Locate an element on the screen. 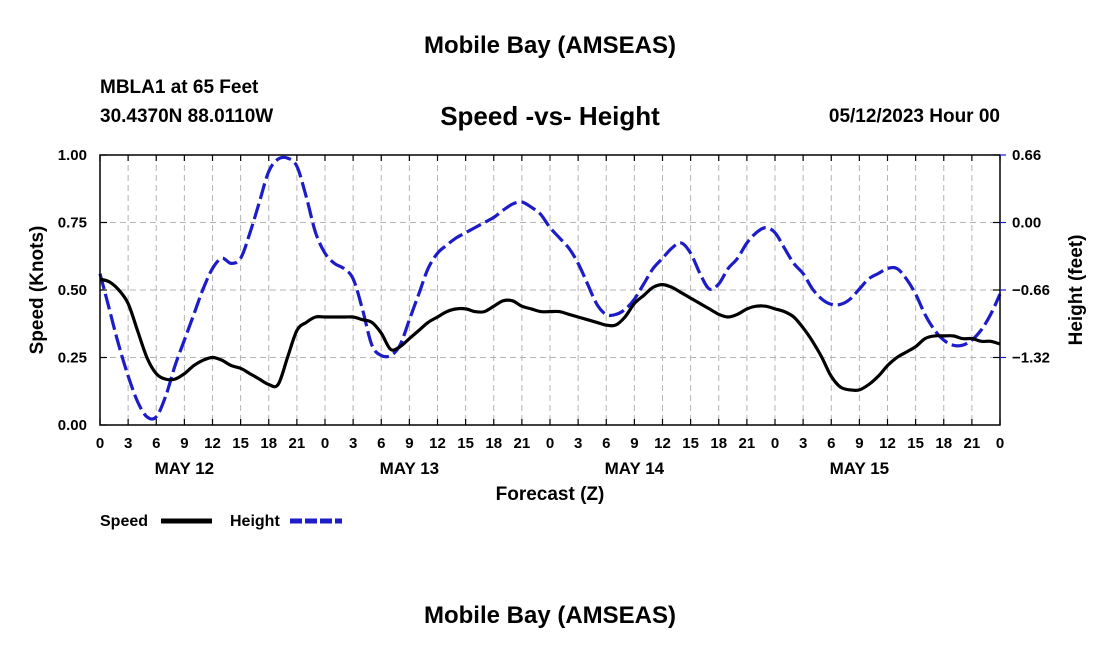  y-tick-label: 0.25 is located at coordinates (72, 358).